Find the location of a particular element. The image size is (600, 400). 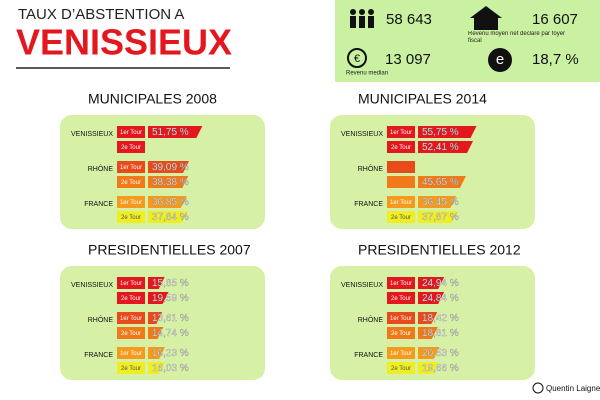

value-label: 13,61 % is located at coordinates (170, 318).